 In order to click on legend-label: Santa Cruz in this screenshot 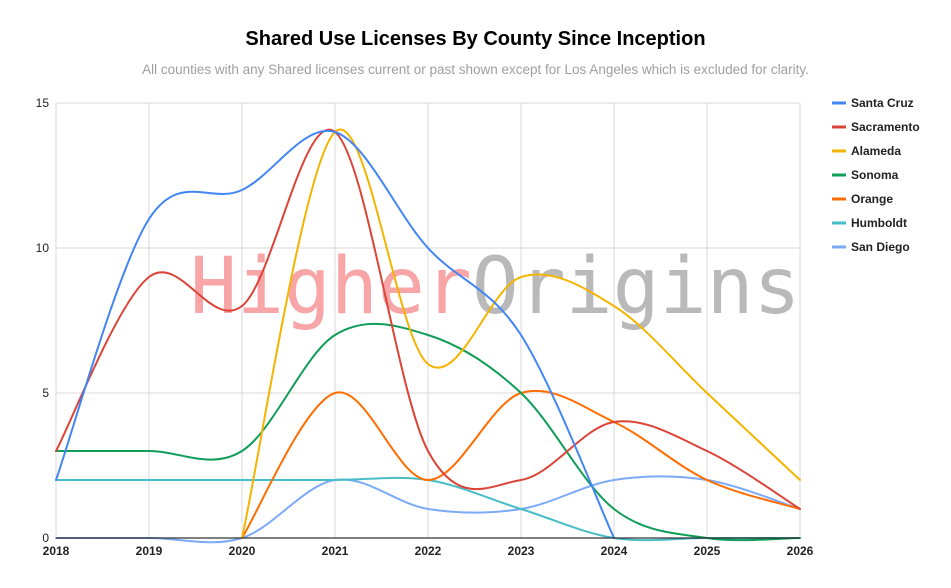, I will do `click(882, 103)`.